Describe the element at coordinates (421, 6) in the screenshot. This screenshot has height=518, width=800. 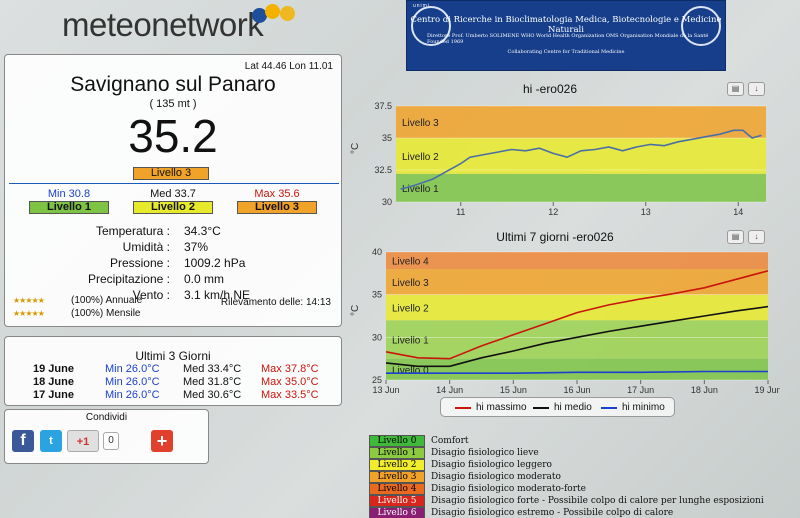
I see `banner-tag: unimi` at that location.